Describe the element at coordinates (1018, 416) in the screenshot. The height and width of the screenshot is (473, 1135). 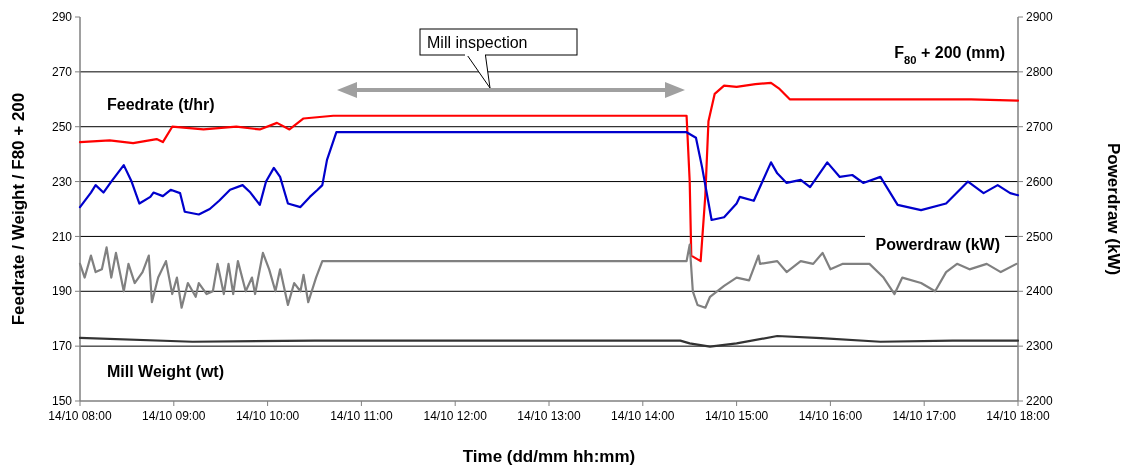
I see `x-tick-label: 14/10 18:00` at that location.